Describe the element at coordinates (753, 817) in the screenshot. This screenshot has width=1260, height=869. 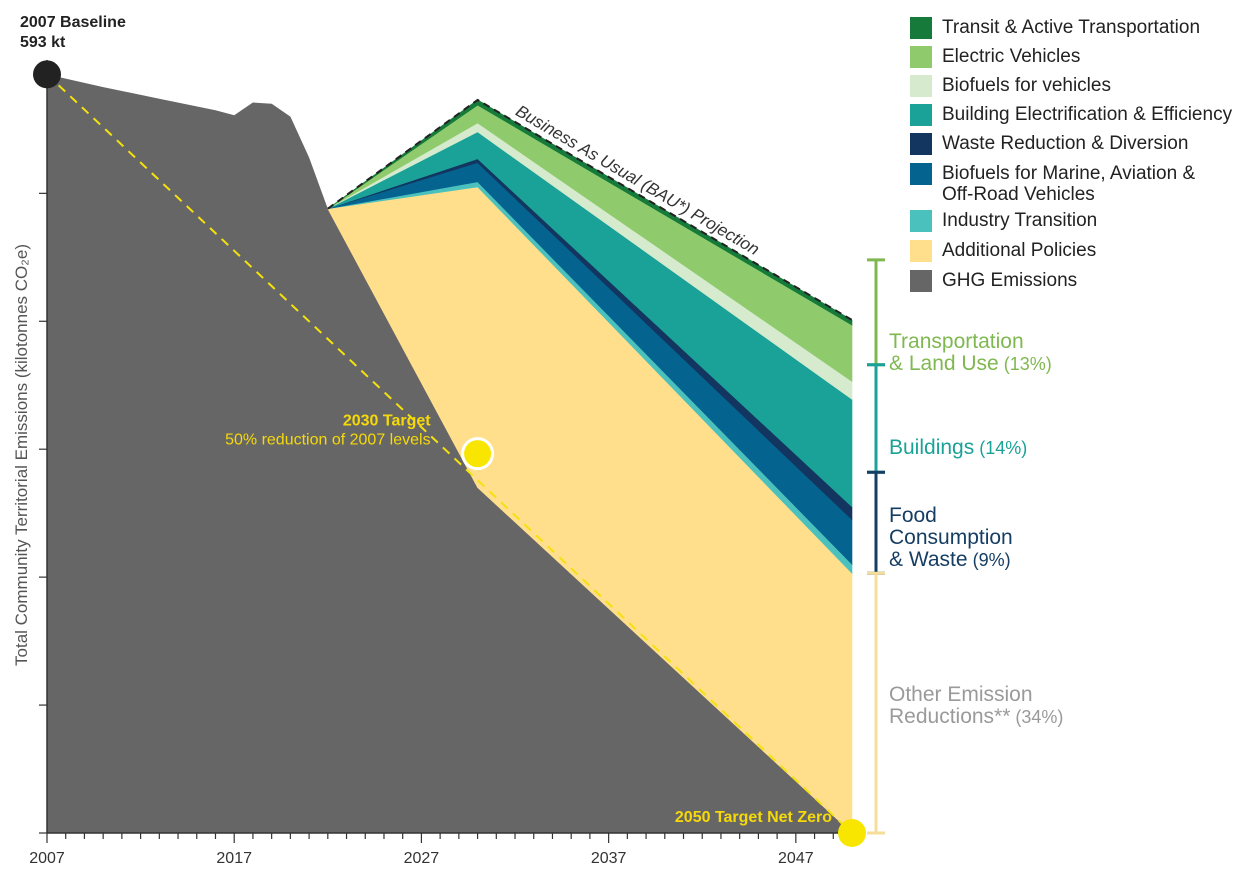
I see `target-2050-label: 2050 Target Net Zero` at that location.